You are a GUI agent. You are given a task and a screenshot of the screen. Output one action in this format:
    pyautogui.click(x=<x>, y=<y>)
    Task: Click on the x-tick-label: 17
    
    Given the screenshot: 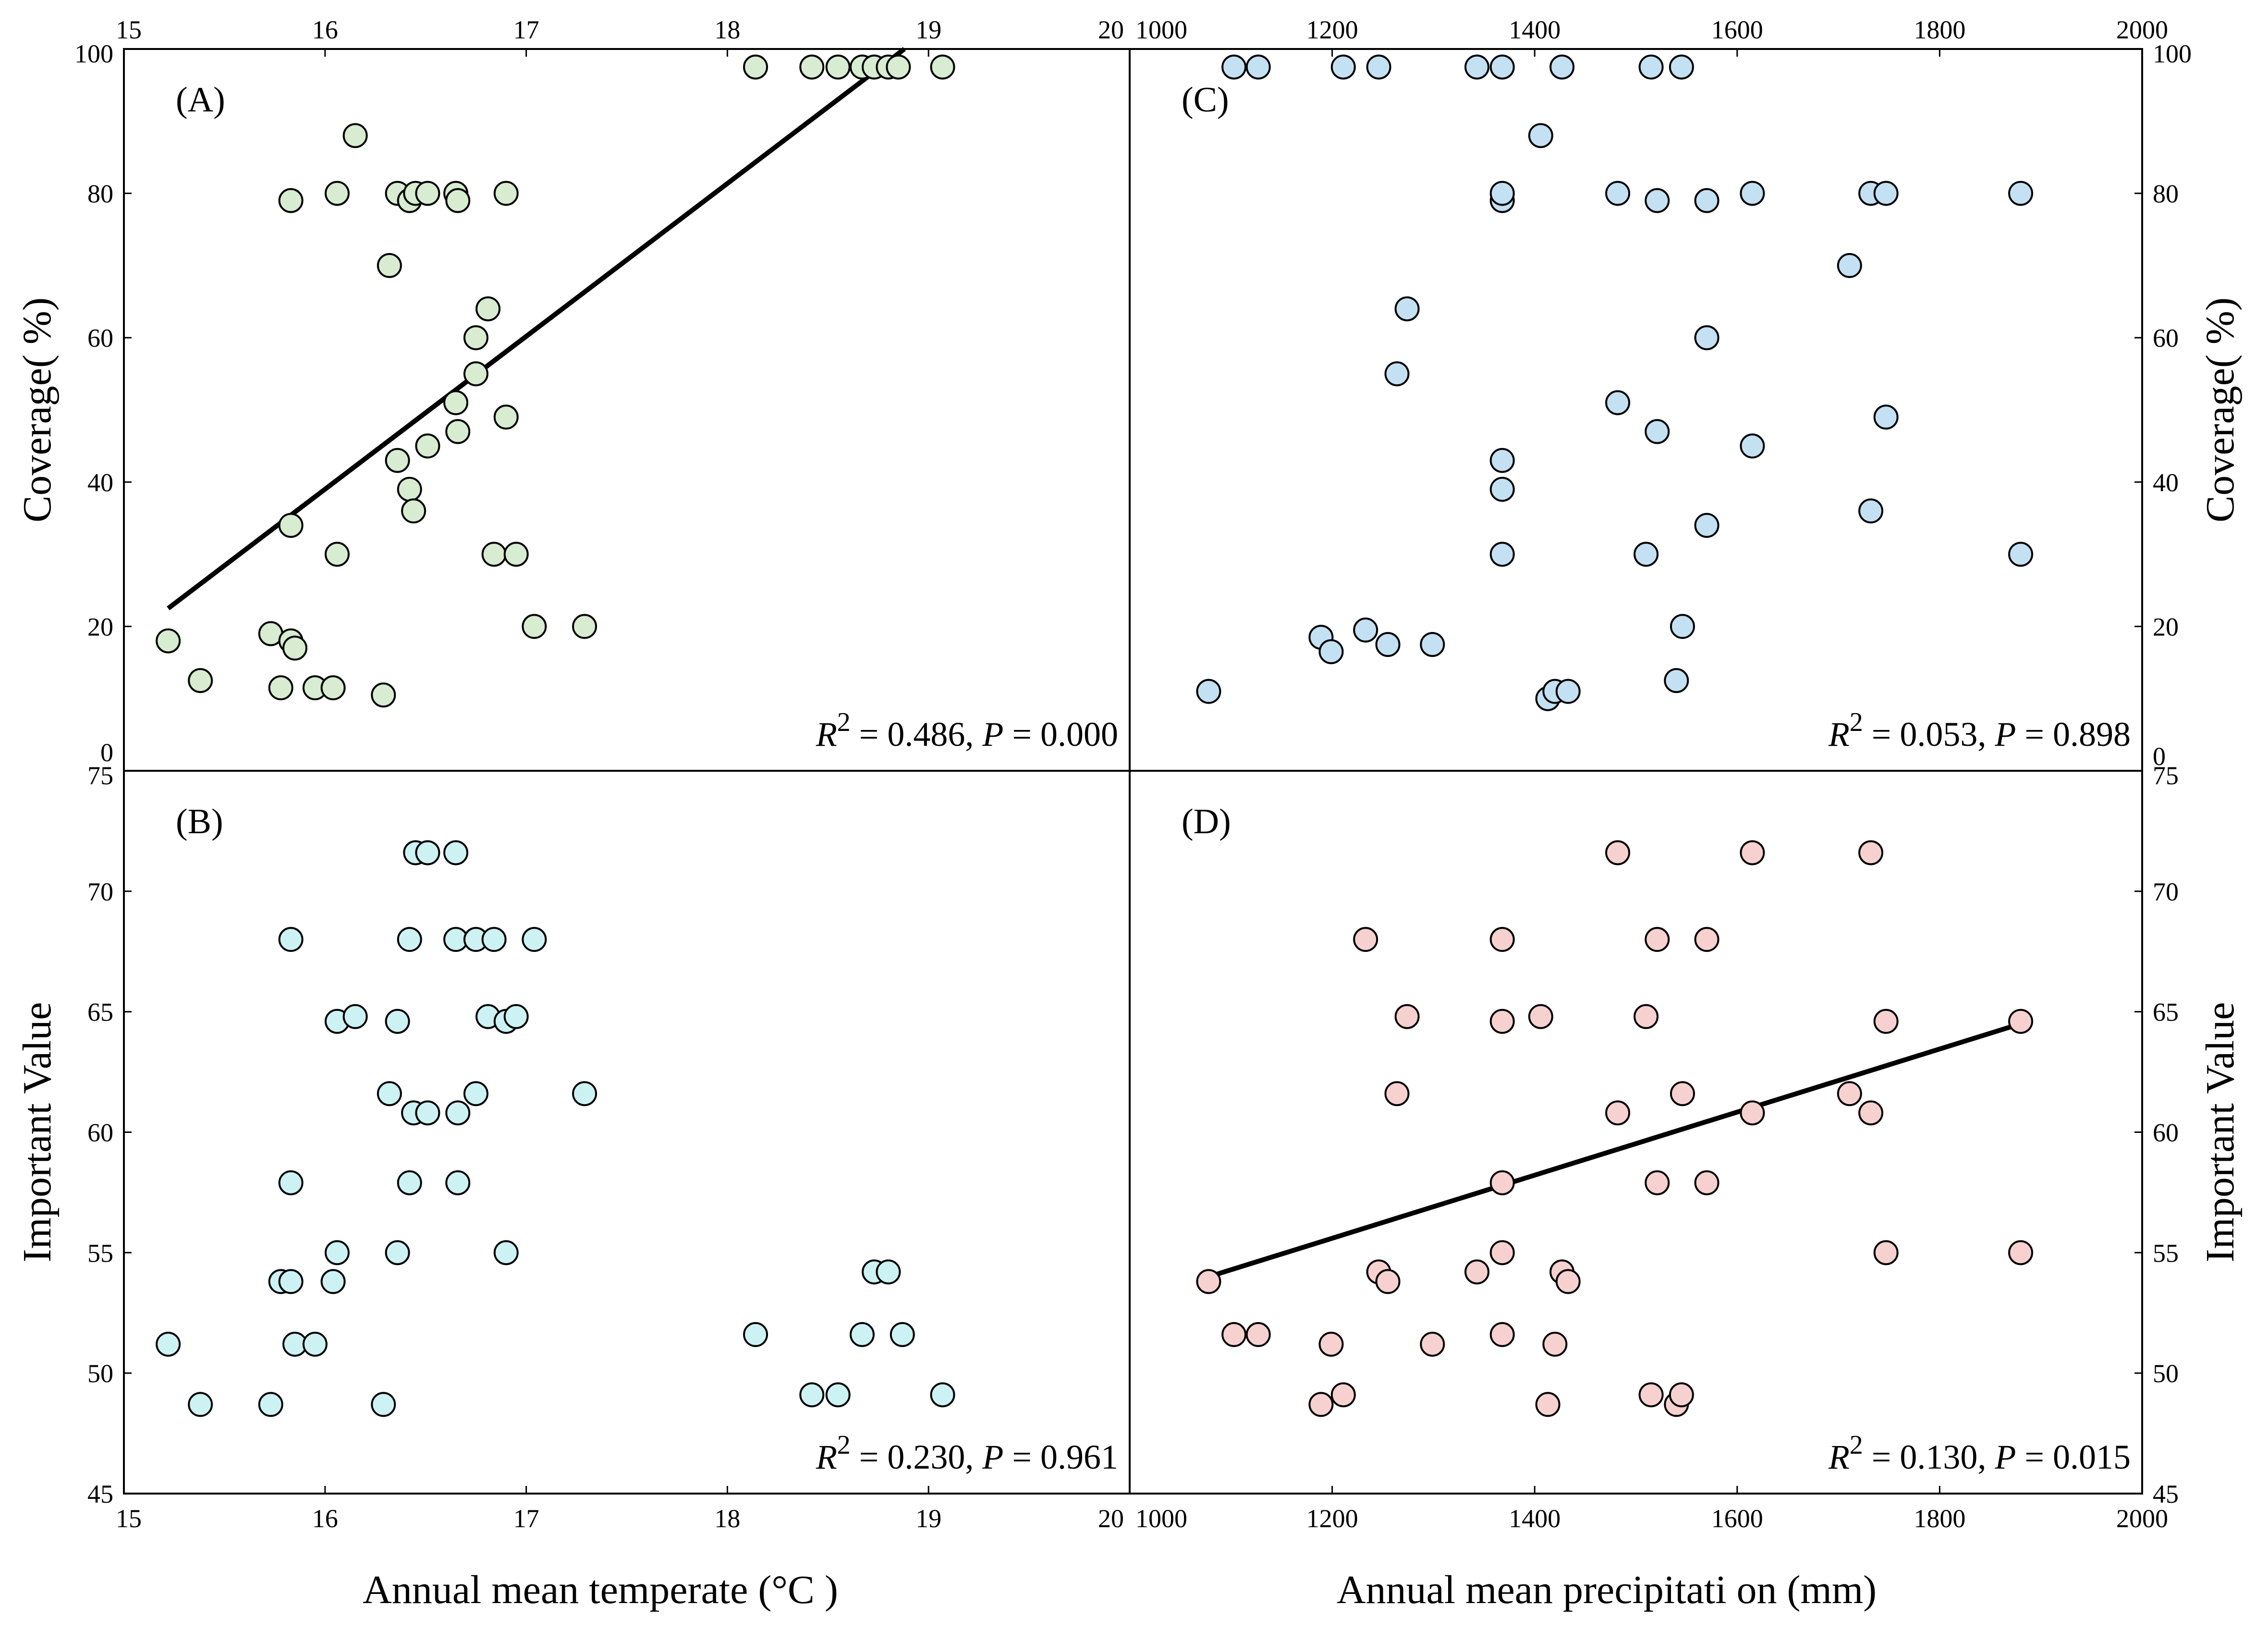 What is the action you would take?
    pyautogui.click(x=526, y=1518)
    